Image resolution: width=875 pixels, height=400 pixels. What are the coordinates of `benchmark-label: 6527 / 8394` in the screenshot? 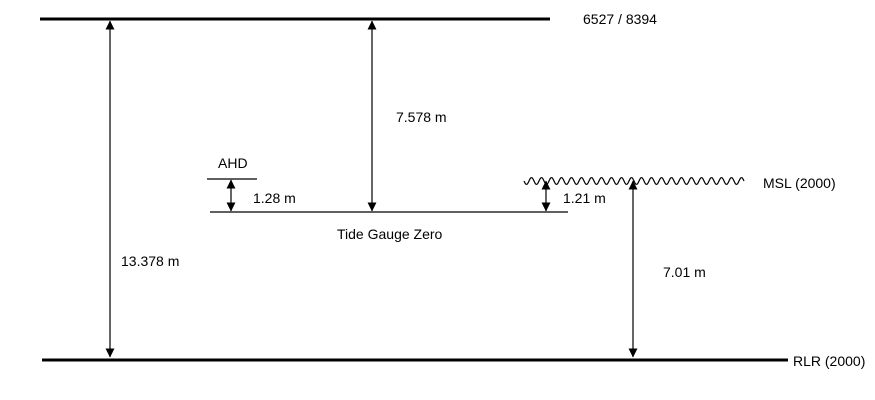 It's located at (620, 19).